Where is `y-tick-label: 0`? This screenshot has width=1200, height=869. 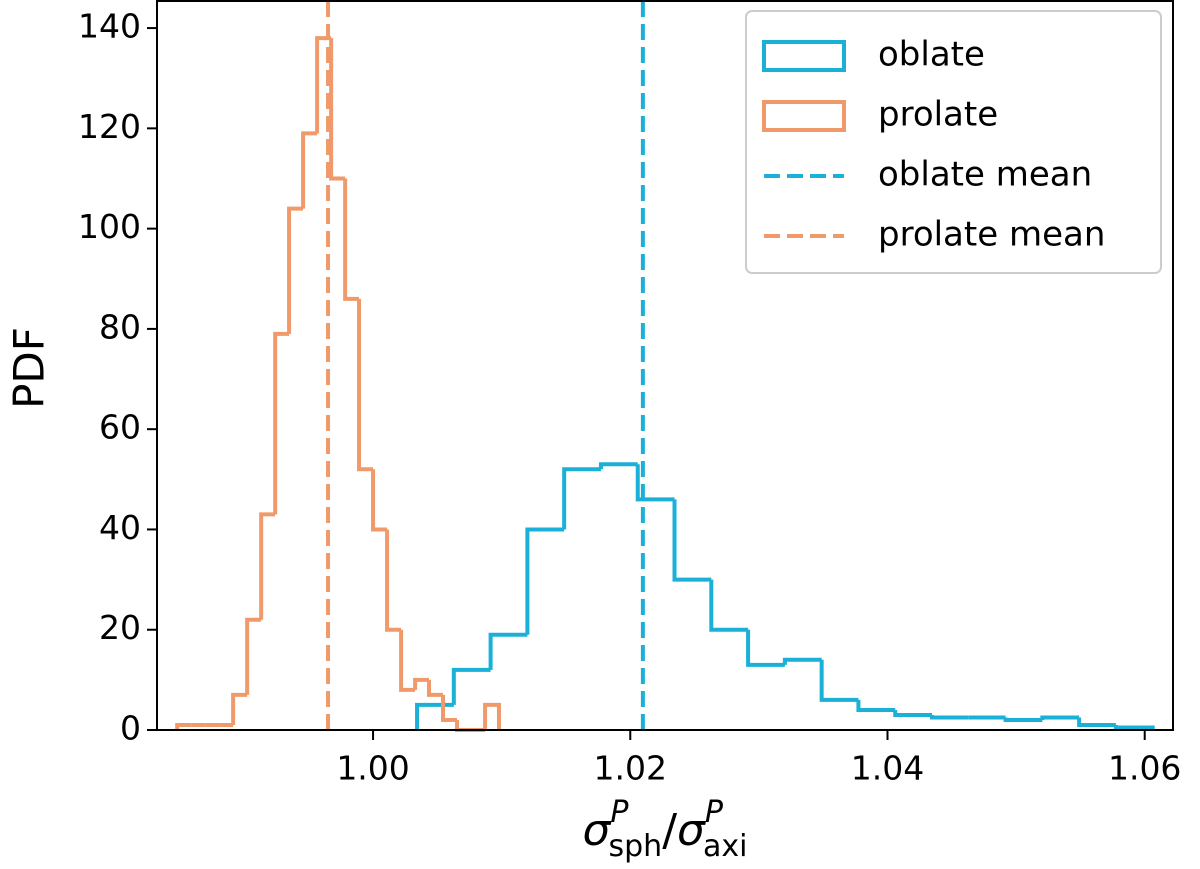
y-tick-label: 0 is located at coordinates (130, 728).